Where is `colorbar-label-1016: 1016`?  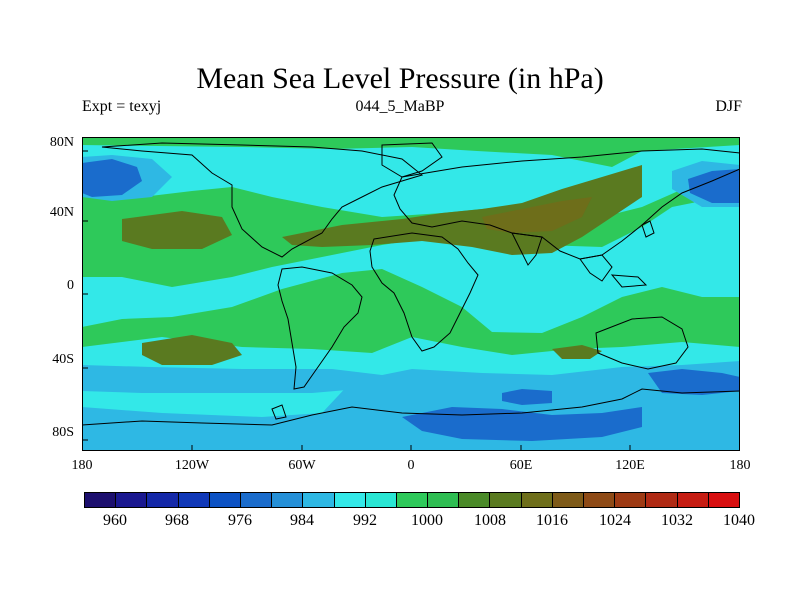
colorbar-label-1016: 1016 is located at coordinates (552, 520).